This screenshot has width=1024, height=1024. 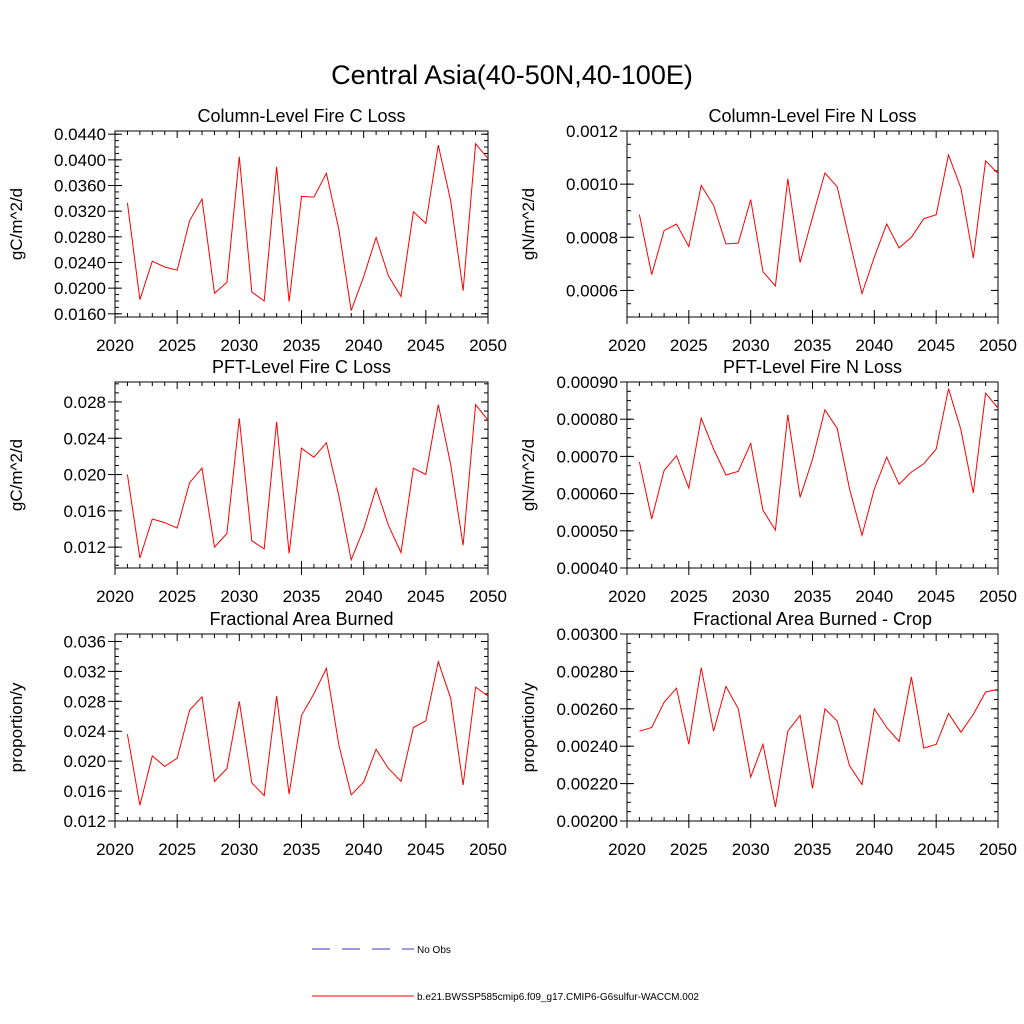 What do you see at coordinates (381, 950) in the screenshot?
I see `legend-entry-no-obs: No Obs` at bounding box center [381, 950].